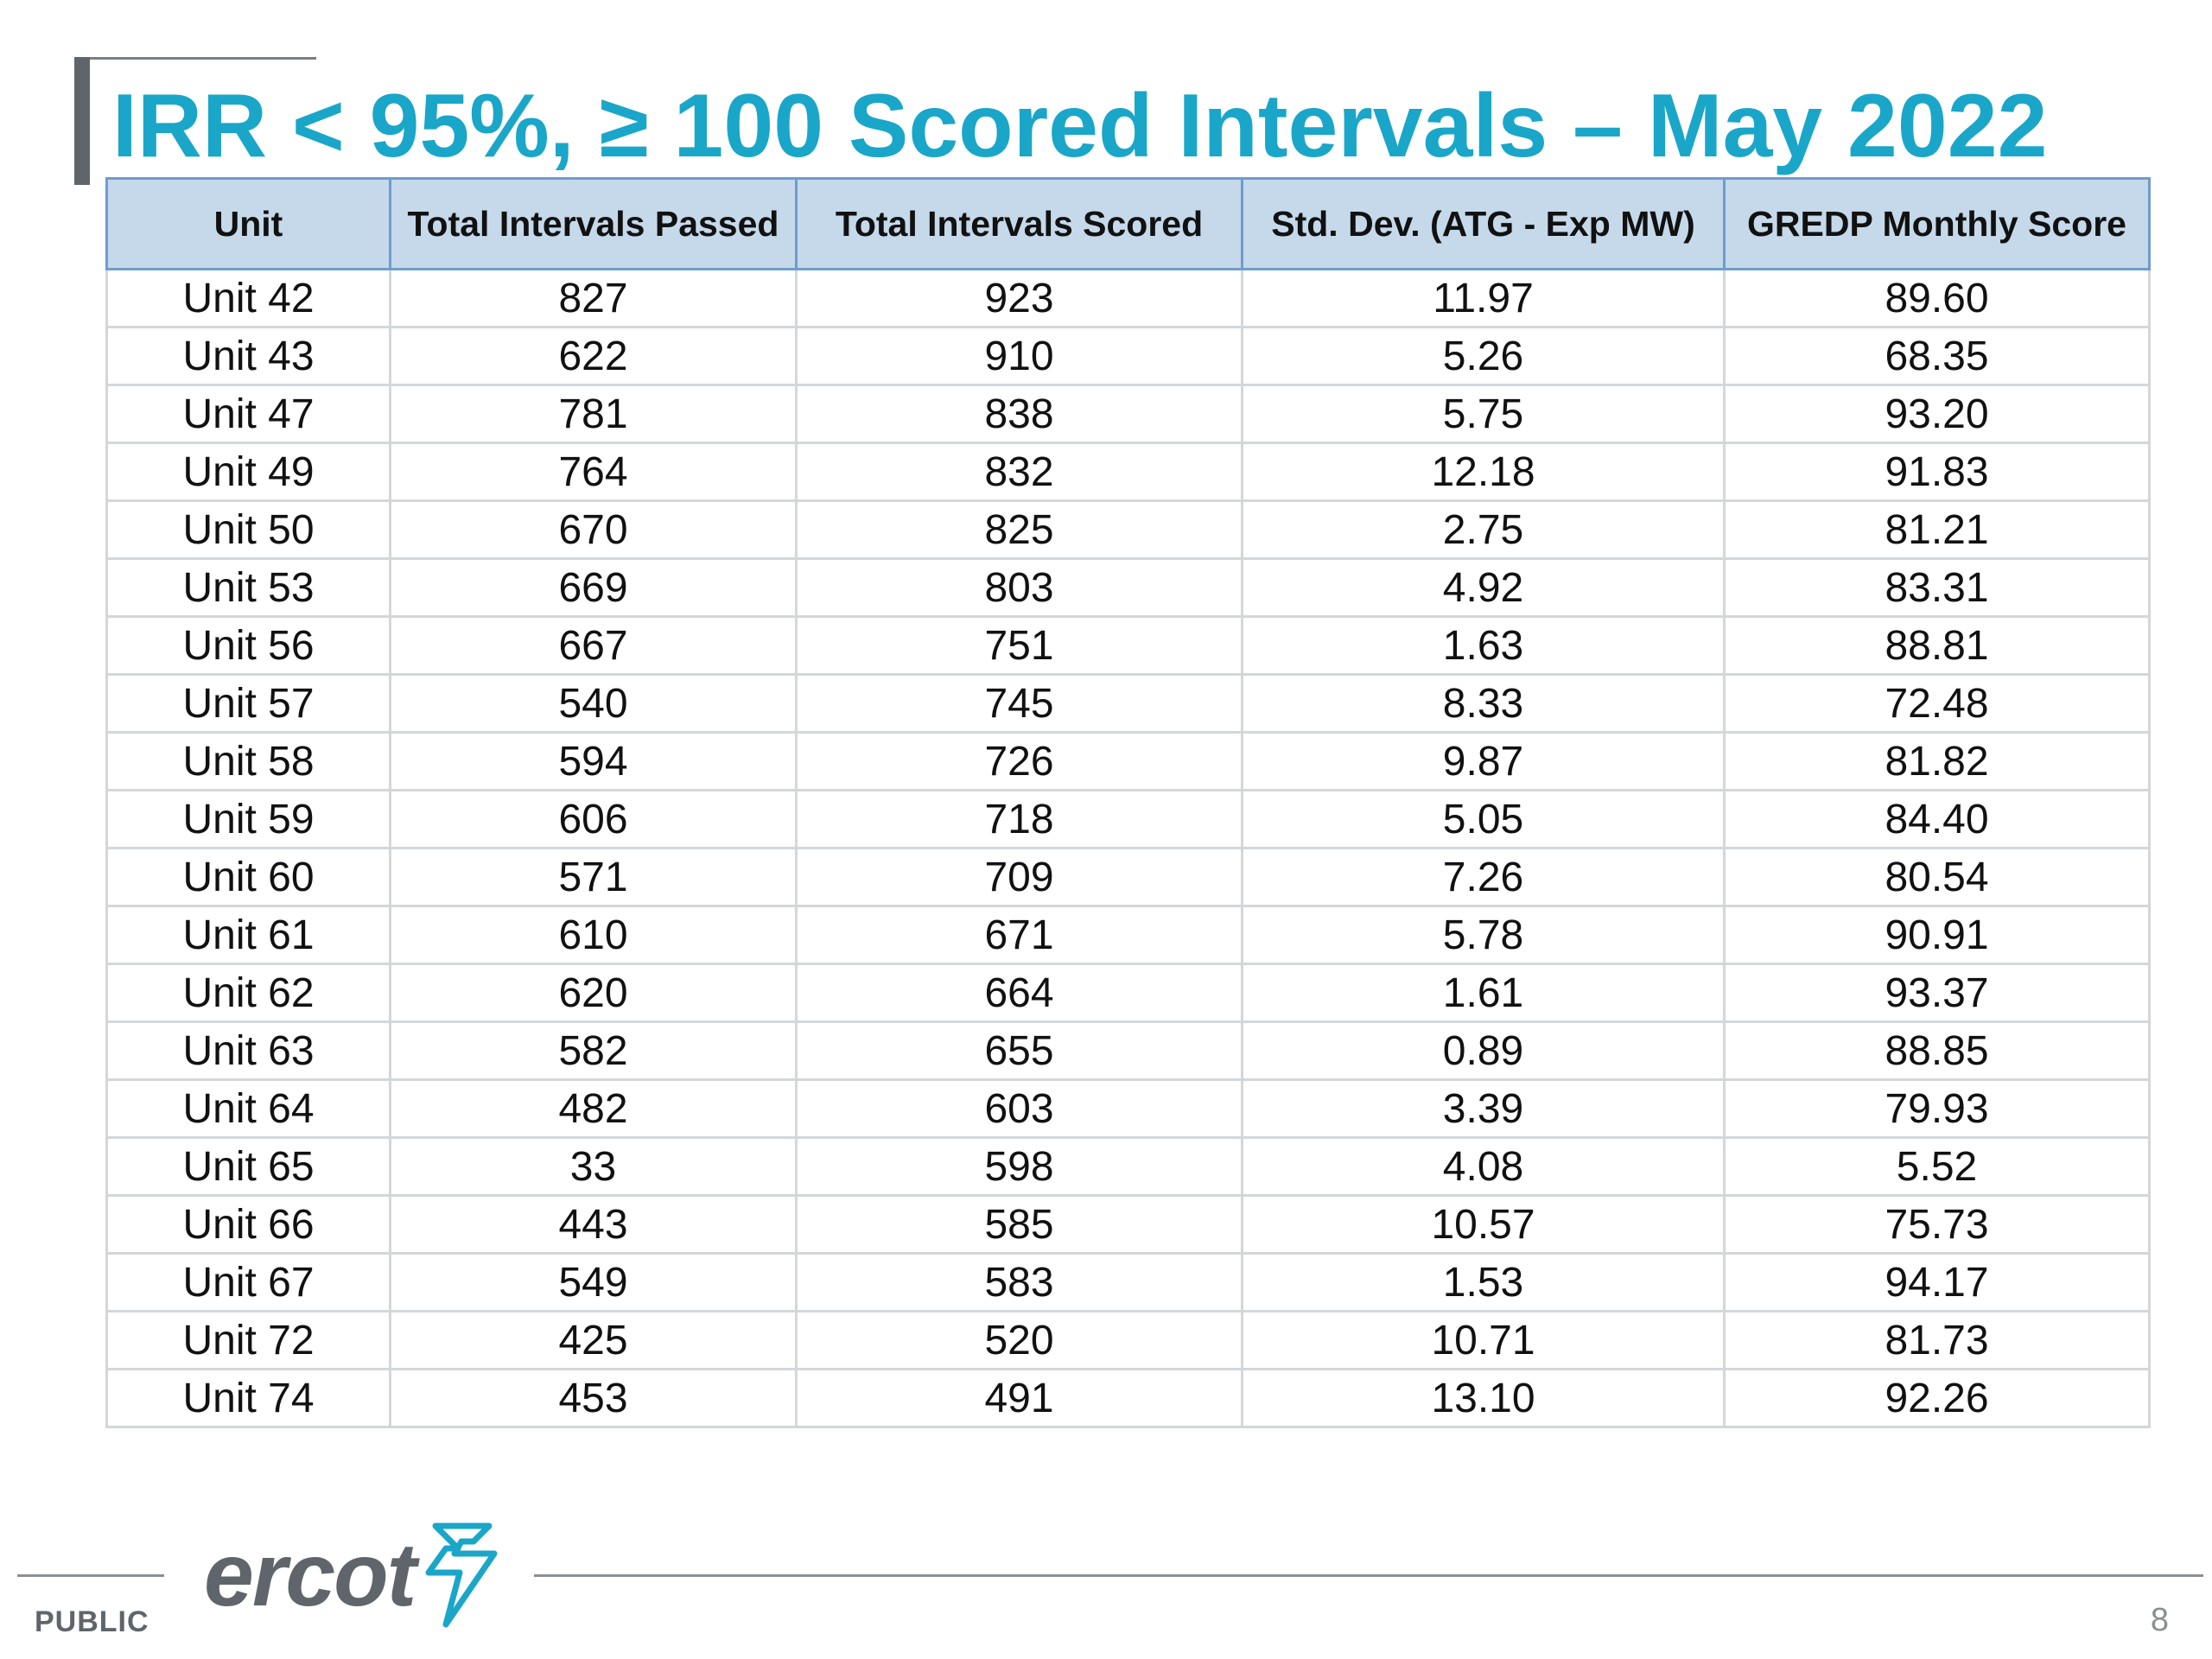  I want to click on cell-unit: Unit 62, so click(248, 993).